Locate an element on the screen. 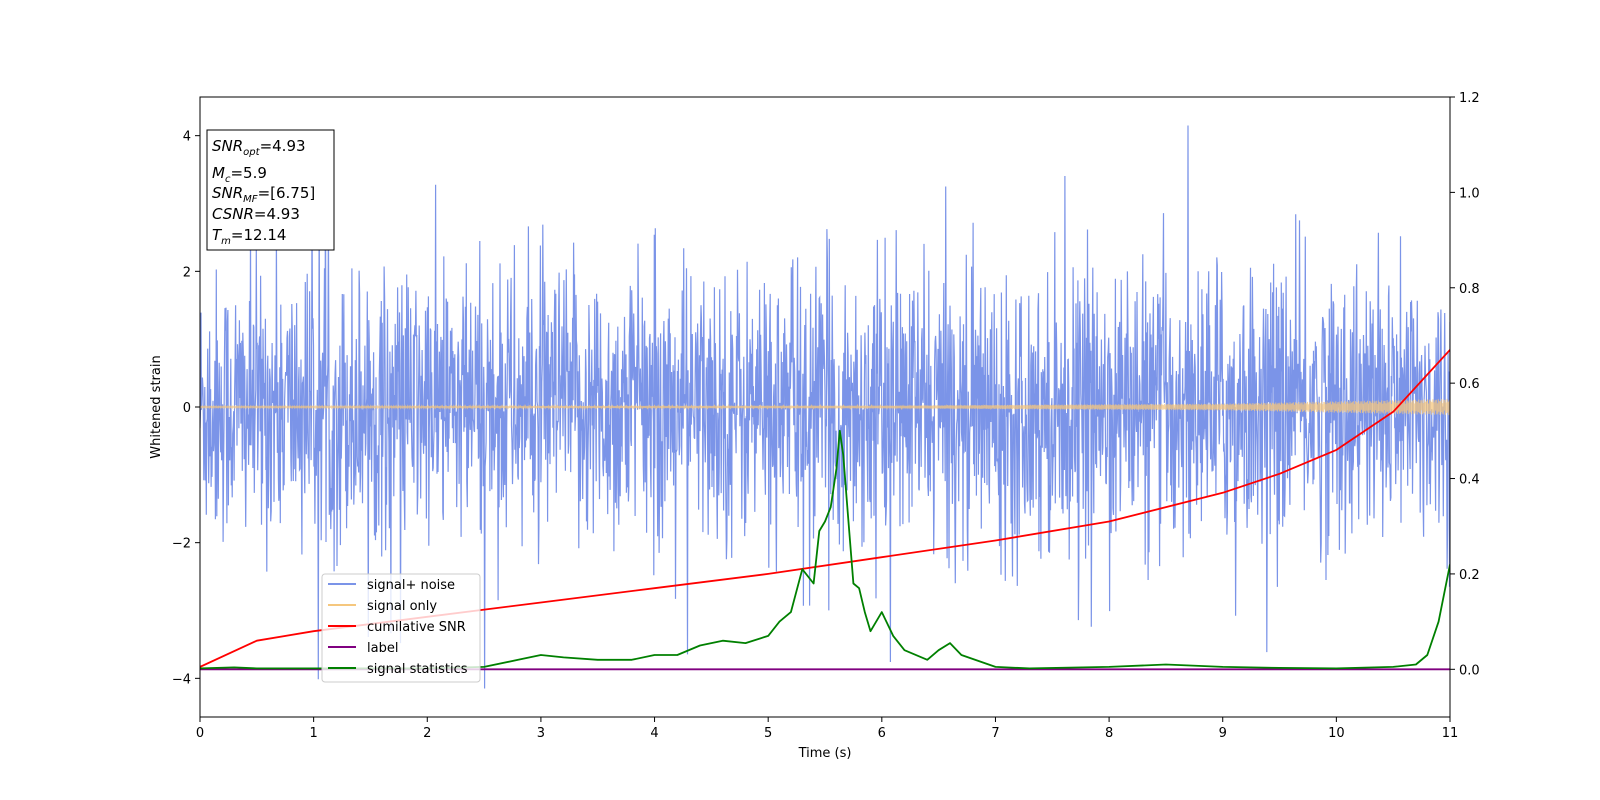  x-tick-label: 0 is located at coordinates (200, 733).